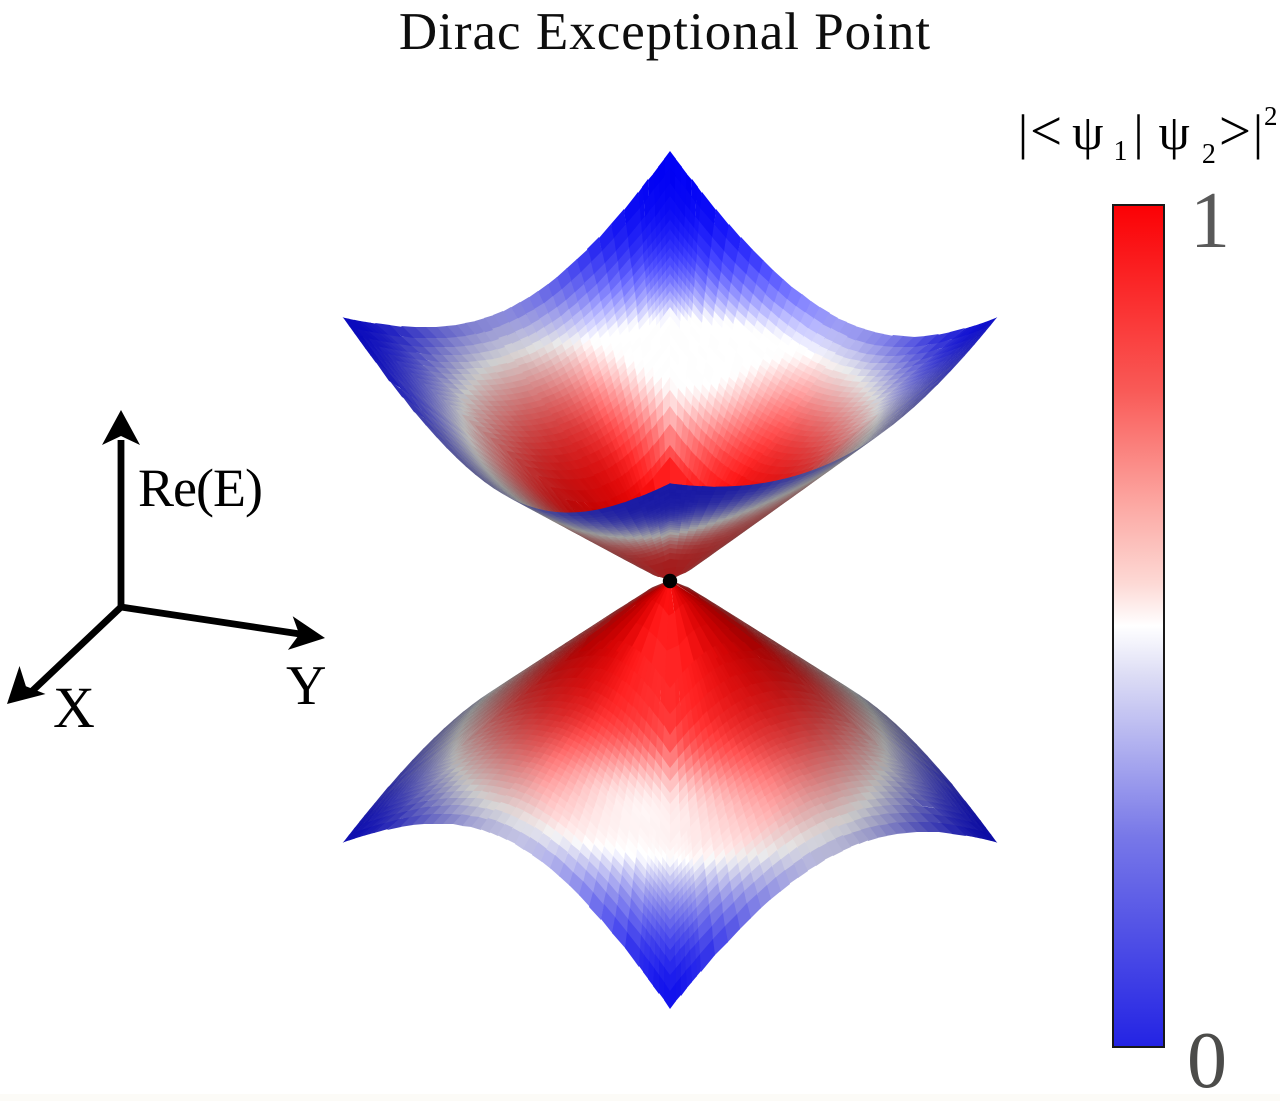 The height and width of the screenshot is (1101, 1280). I want to click on svg-text: Re(E), so click(200, 488).